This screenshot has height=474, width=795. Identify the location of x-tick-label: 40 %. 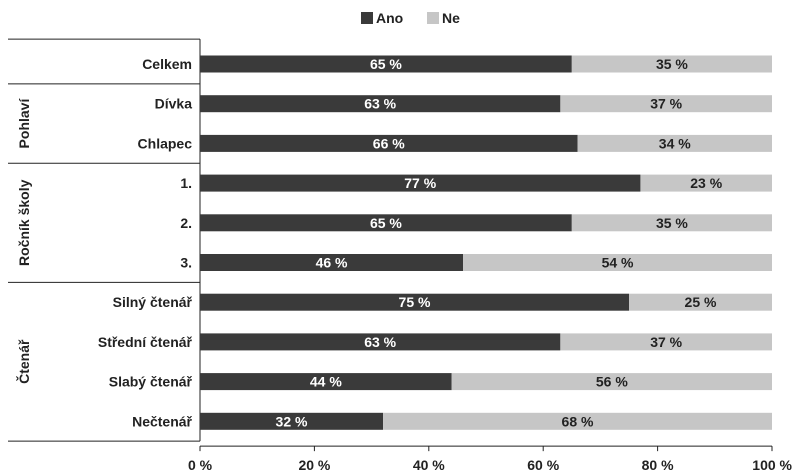
(429, 465).